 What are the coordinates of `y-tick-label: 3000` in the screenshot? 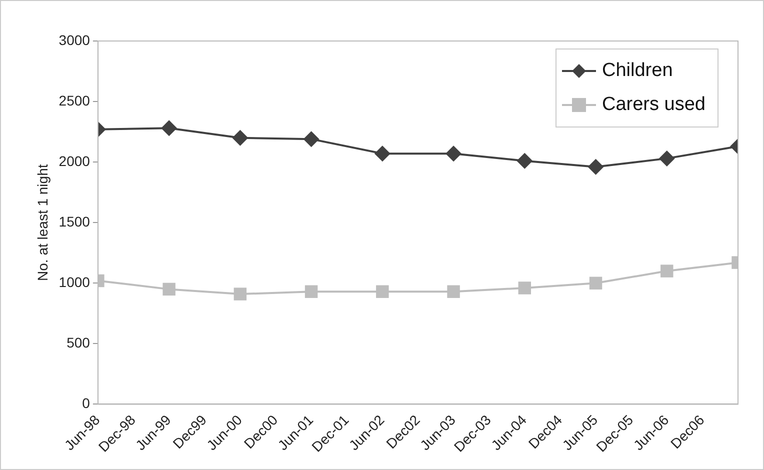 It's located at (74, 40).